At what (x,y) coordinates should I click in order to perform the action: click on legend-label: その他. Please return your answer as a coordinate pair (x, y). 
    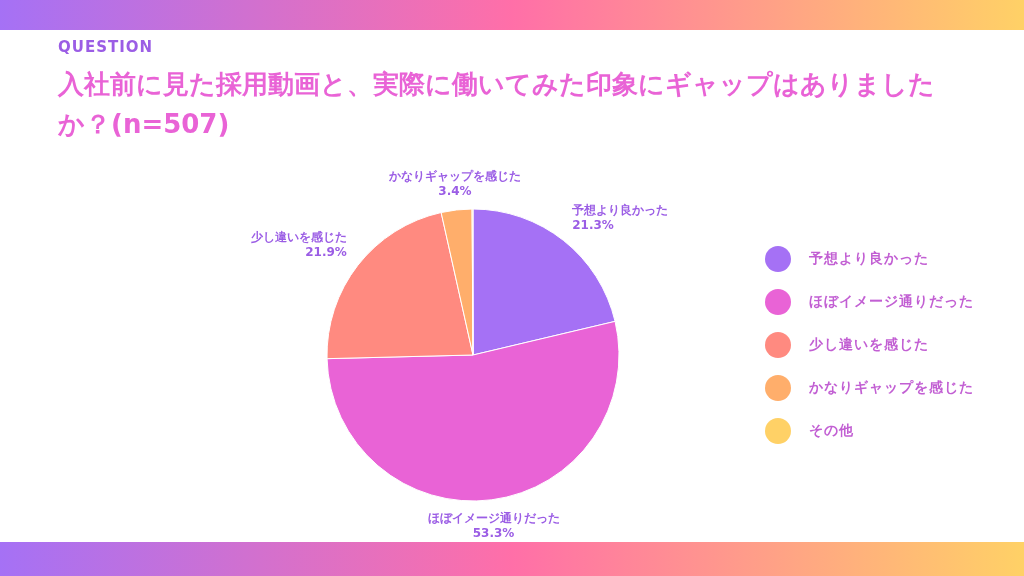
    Looking at the image, I should click on (831, 431).